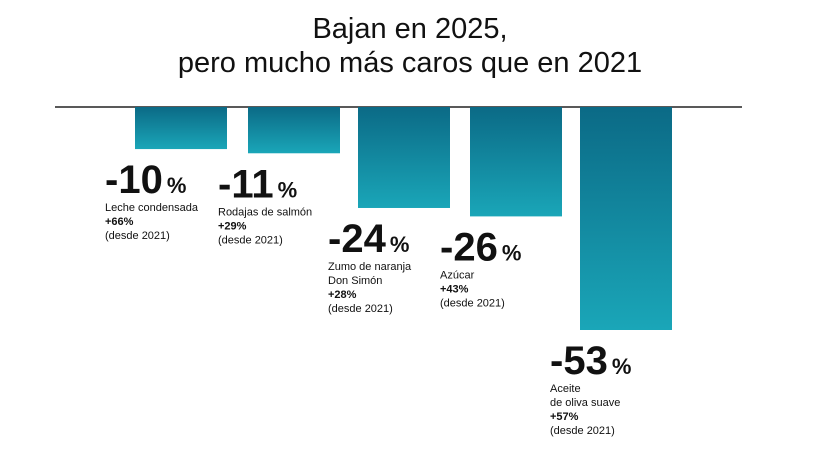 The width and height of the screenshot is (820, 461). What do you see at coordinates (585, 396) in the screenshot?
I see `category-label: Aceite de oliva suave` at bounding box center [585, 396].